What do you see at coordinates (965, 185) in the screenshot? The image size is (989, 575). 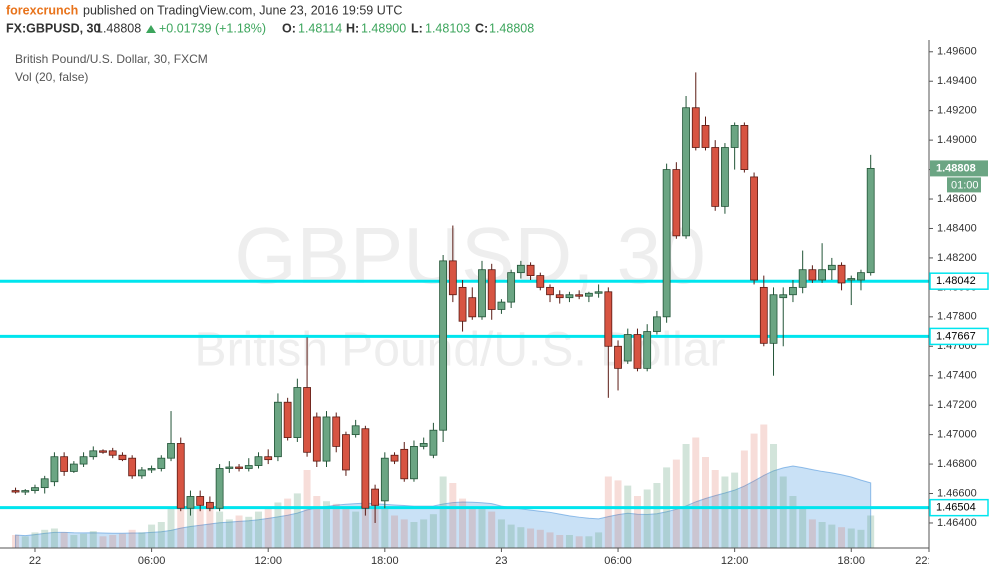 I see `countdown-label: 01:00` at bounding box center [965, 185].